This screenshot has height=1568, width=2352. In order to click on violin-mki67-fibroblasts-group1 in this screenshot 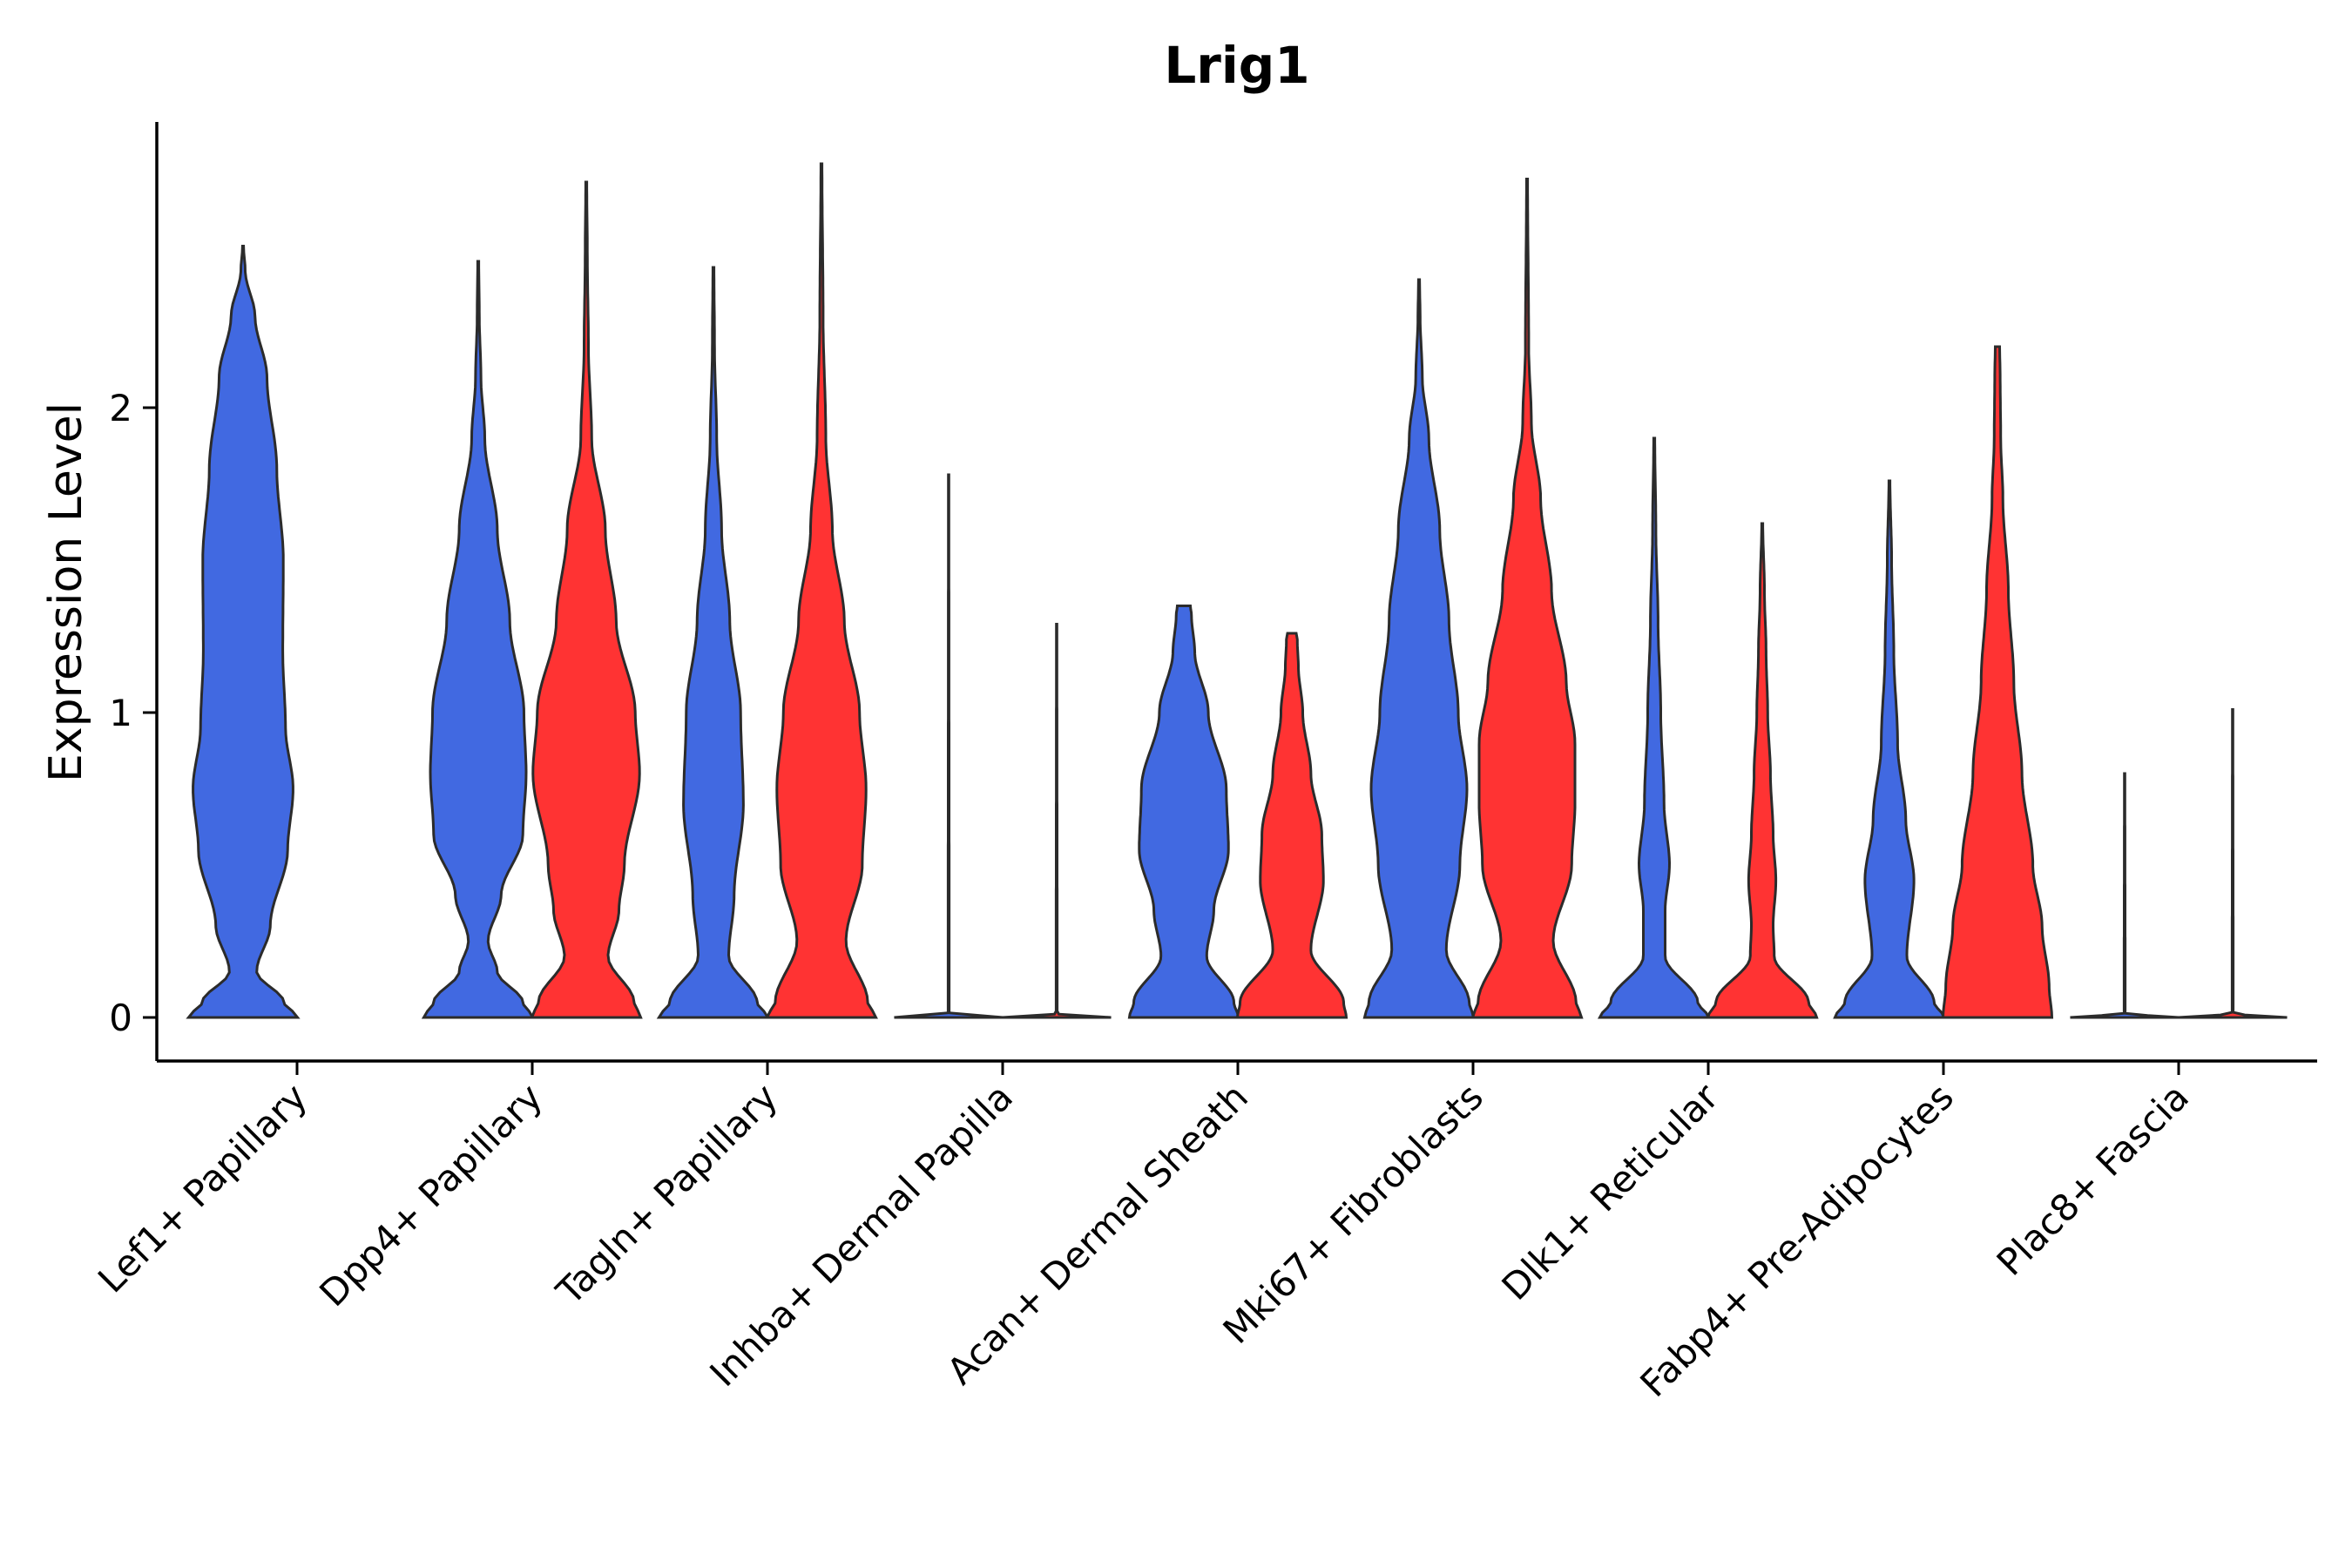, I will do `click(1419, 648)`.